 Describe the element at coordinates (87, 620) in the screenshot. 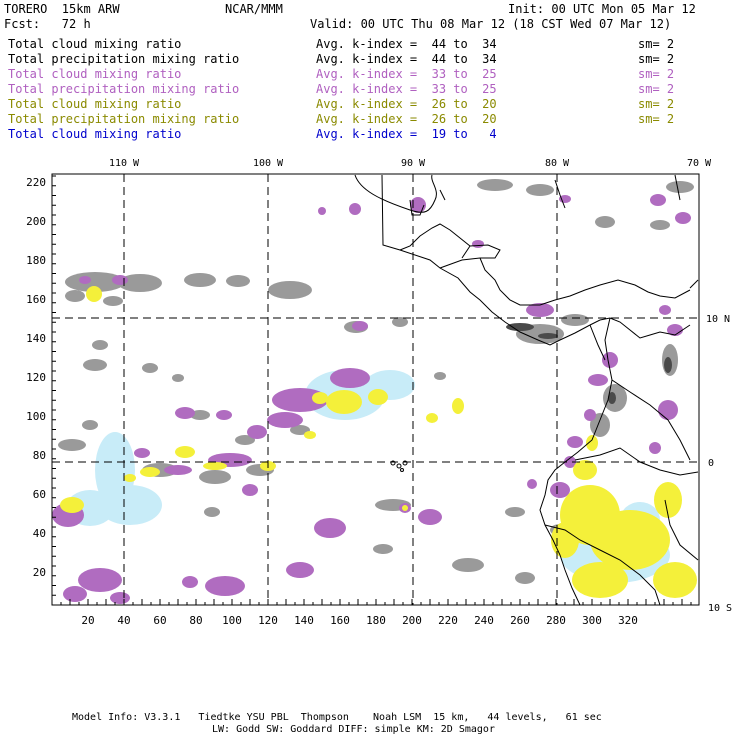

I see `x-tick-label: 20` at that location.